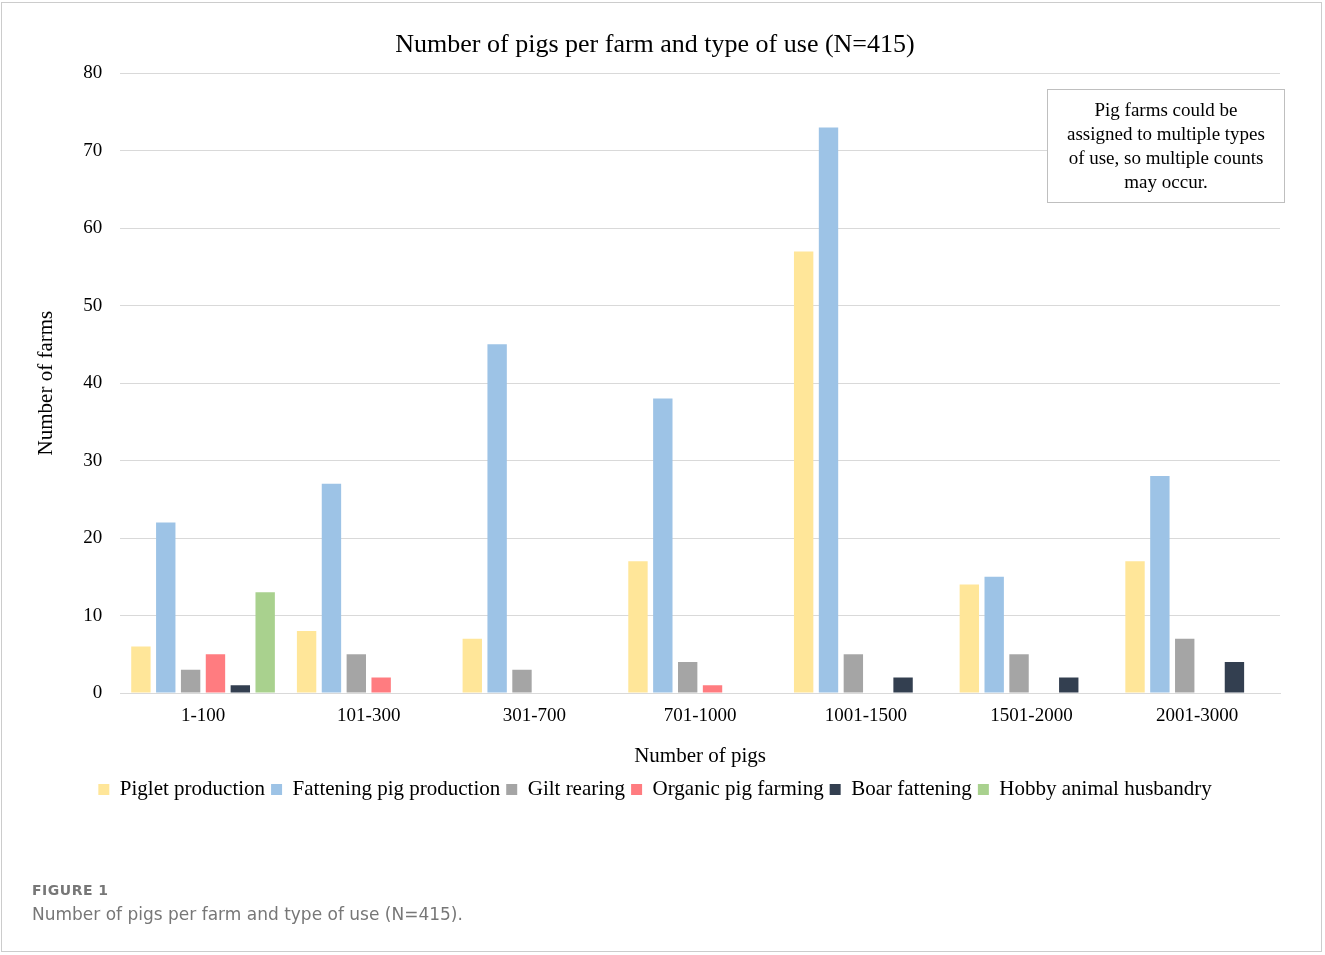  What do you see at coordinates (247, 914) in the screenshot?
I see `text: Number of pigs per farm and type of use (N=415).` at bounding box center [247, 914].